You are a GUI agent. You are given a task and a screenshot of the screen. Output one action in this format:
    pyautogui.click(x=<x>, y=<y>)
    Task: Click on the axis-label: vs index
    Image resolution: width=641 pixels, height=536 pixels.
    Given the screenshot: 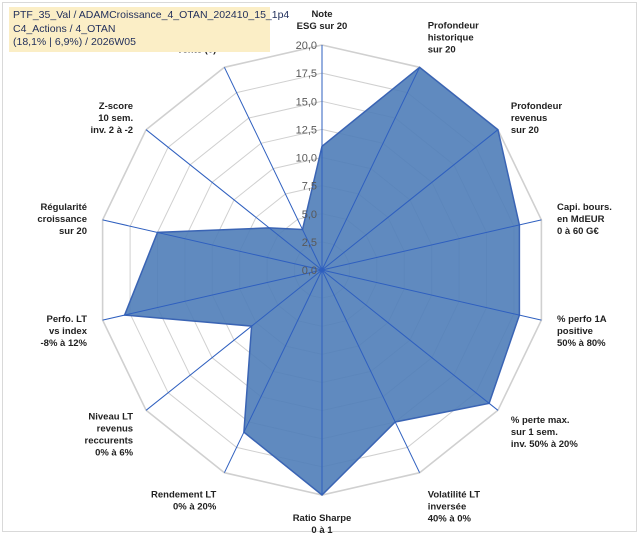 What is the action you would take?
    pyautogui.click(x=68, y=331)
    